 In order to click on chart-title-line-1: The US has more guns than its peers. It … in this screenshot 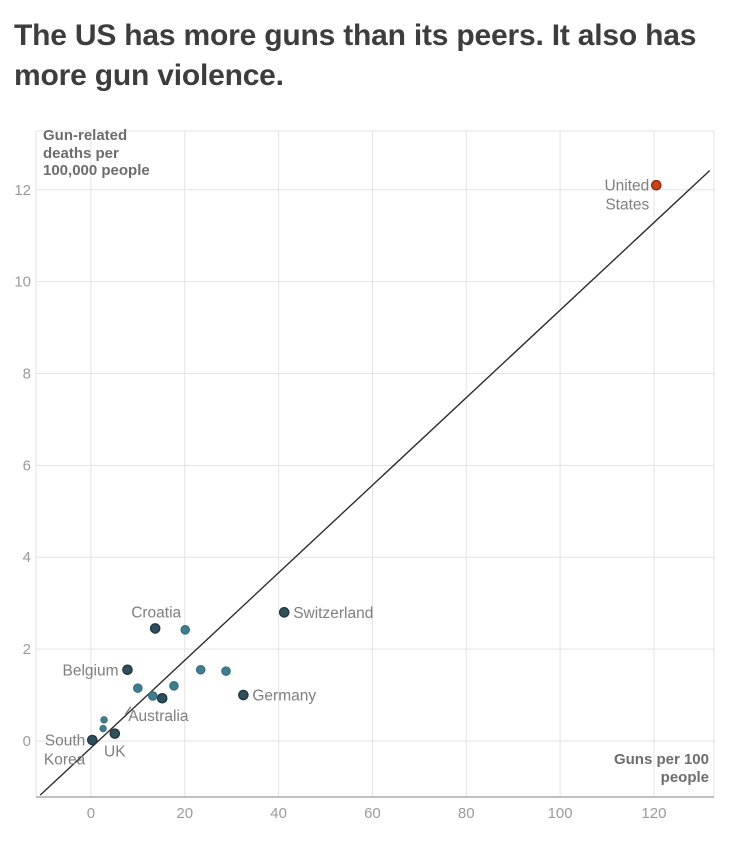, I will do `click(355, 35)`.